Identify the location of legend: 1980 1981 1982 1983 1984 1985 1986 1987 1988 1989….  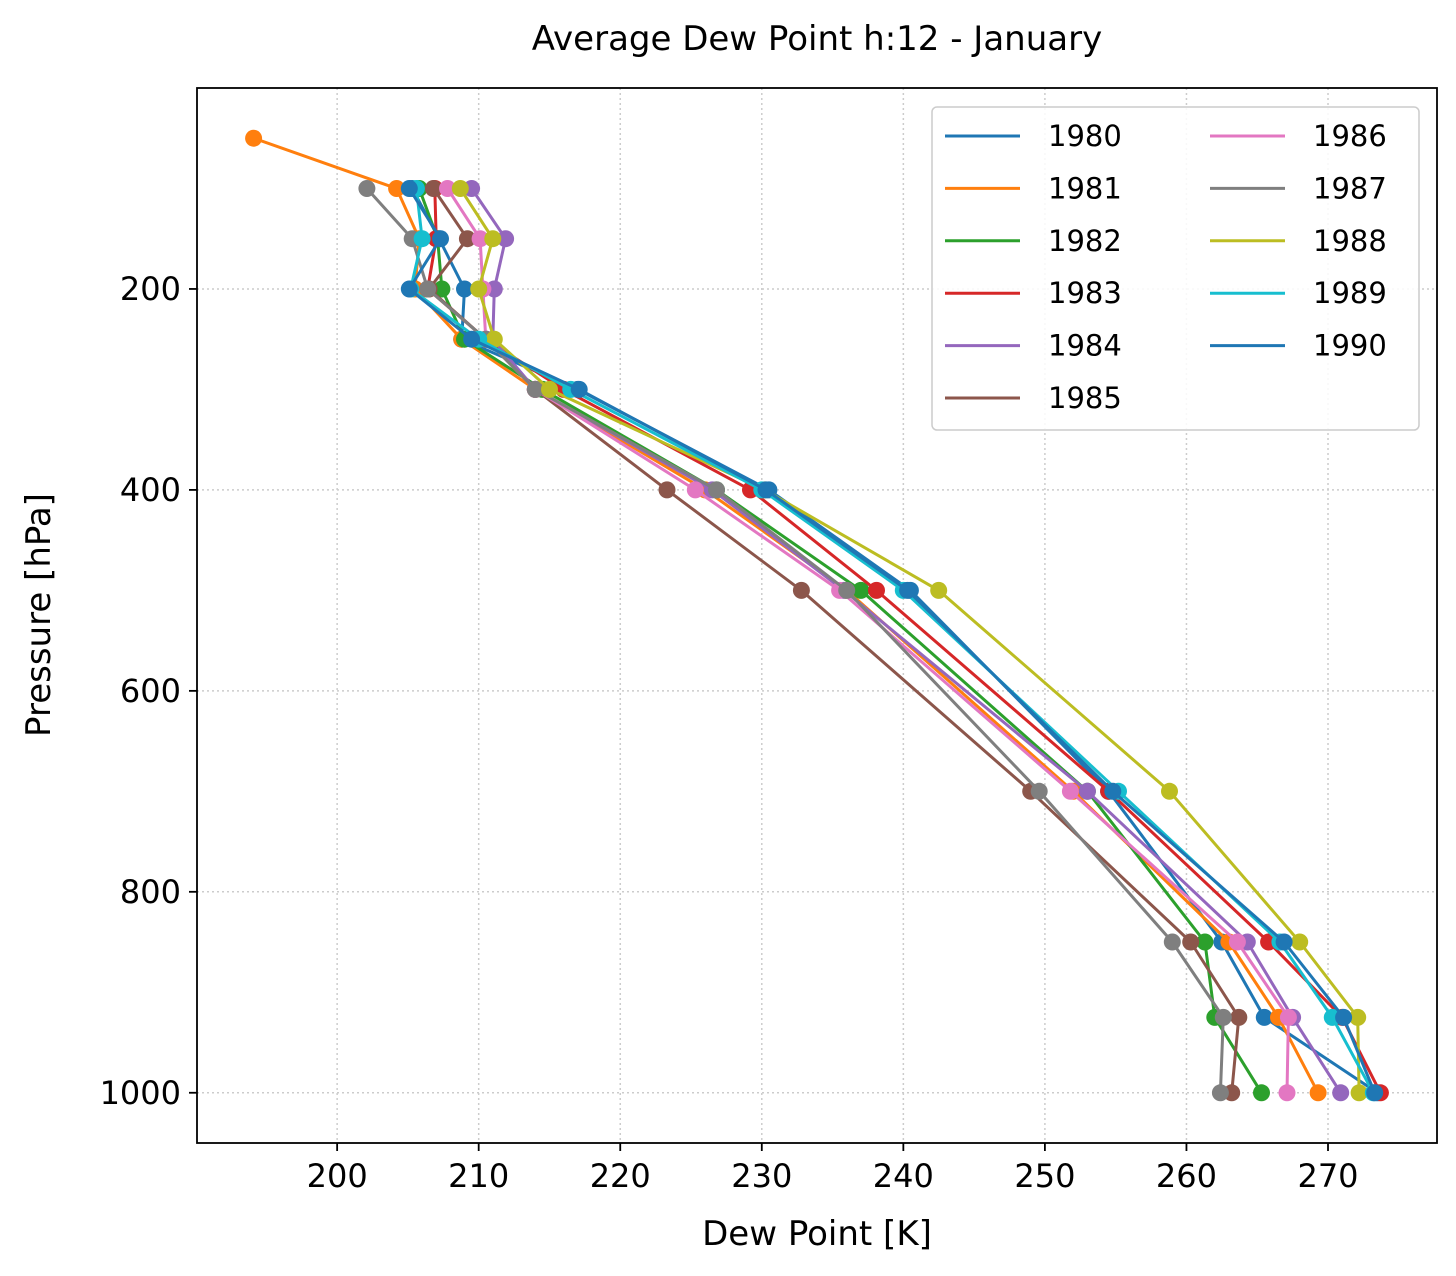
(1175, 268).